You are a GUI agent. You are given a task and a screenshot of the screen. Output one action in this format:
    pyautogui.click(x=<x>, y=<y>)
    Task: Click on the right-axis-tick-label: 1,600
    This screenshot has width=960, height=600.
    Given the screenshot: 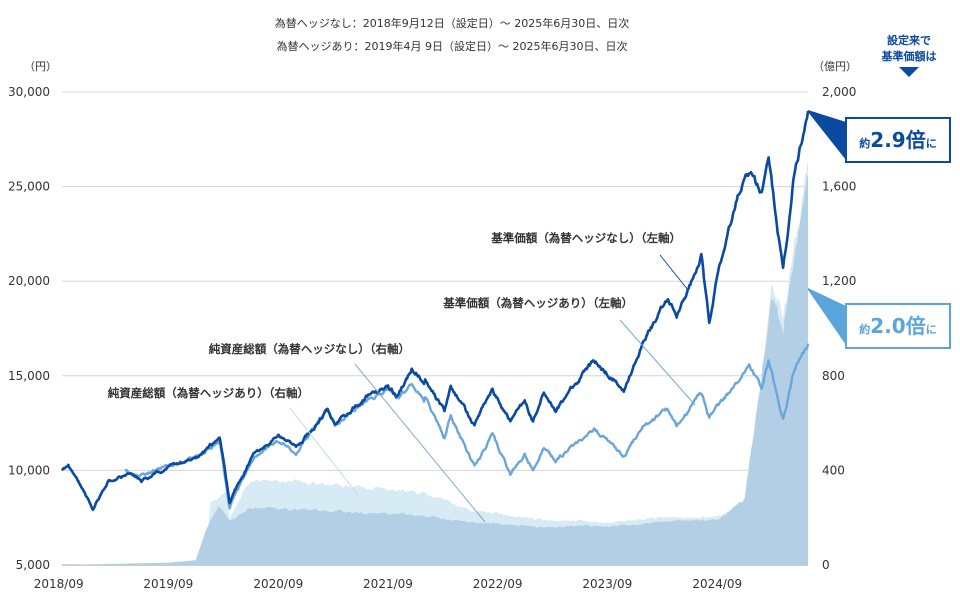 What is the action you would take?
    pyautogui.click(x=839, y=187)
    